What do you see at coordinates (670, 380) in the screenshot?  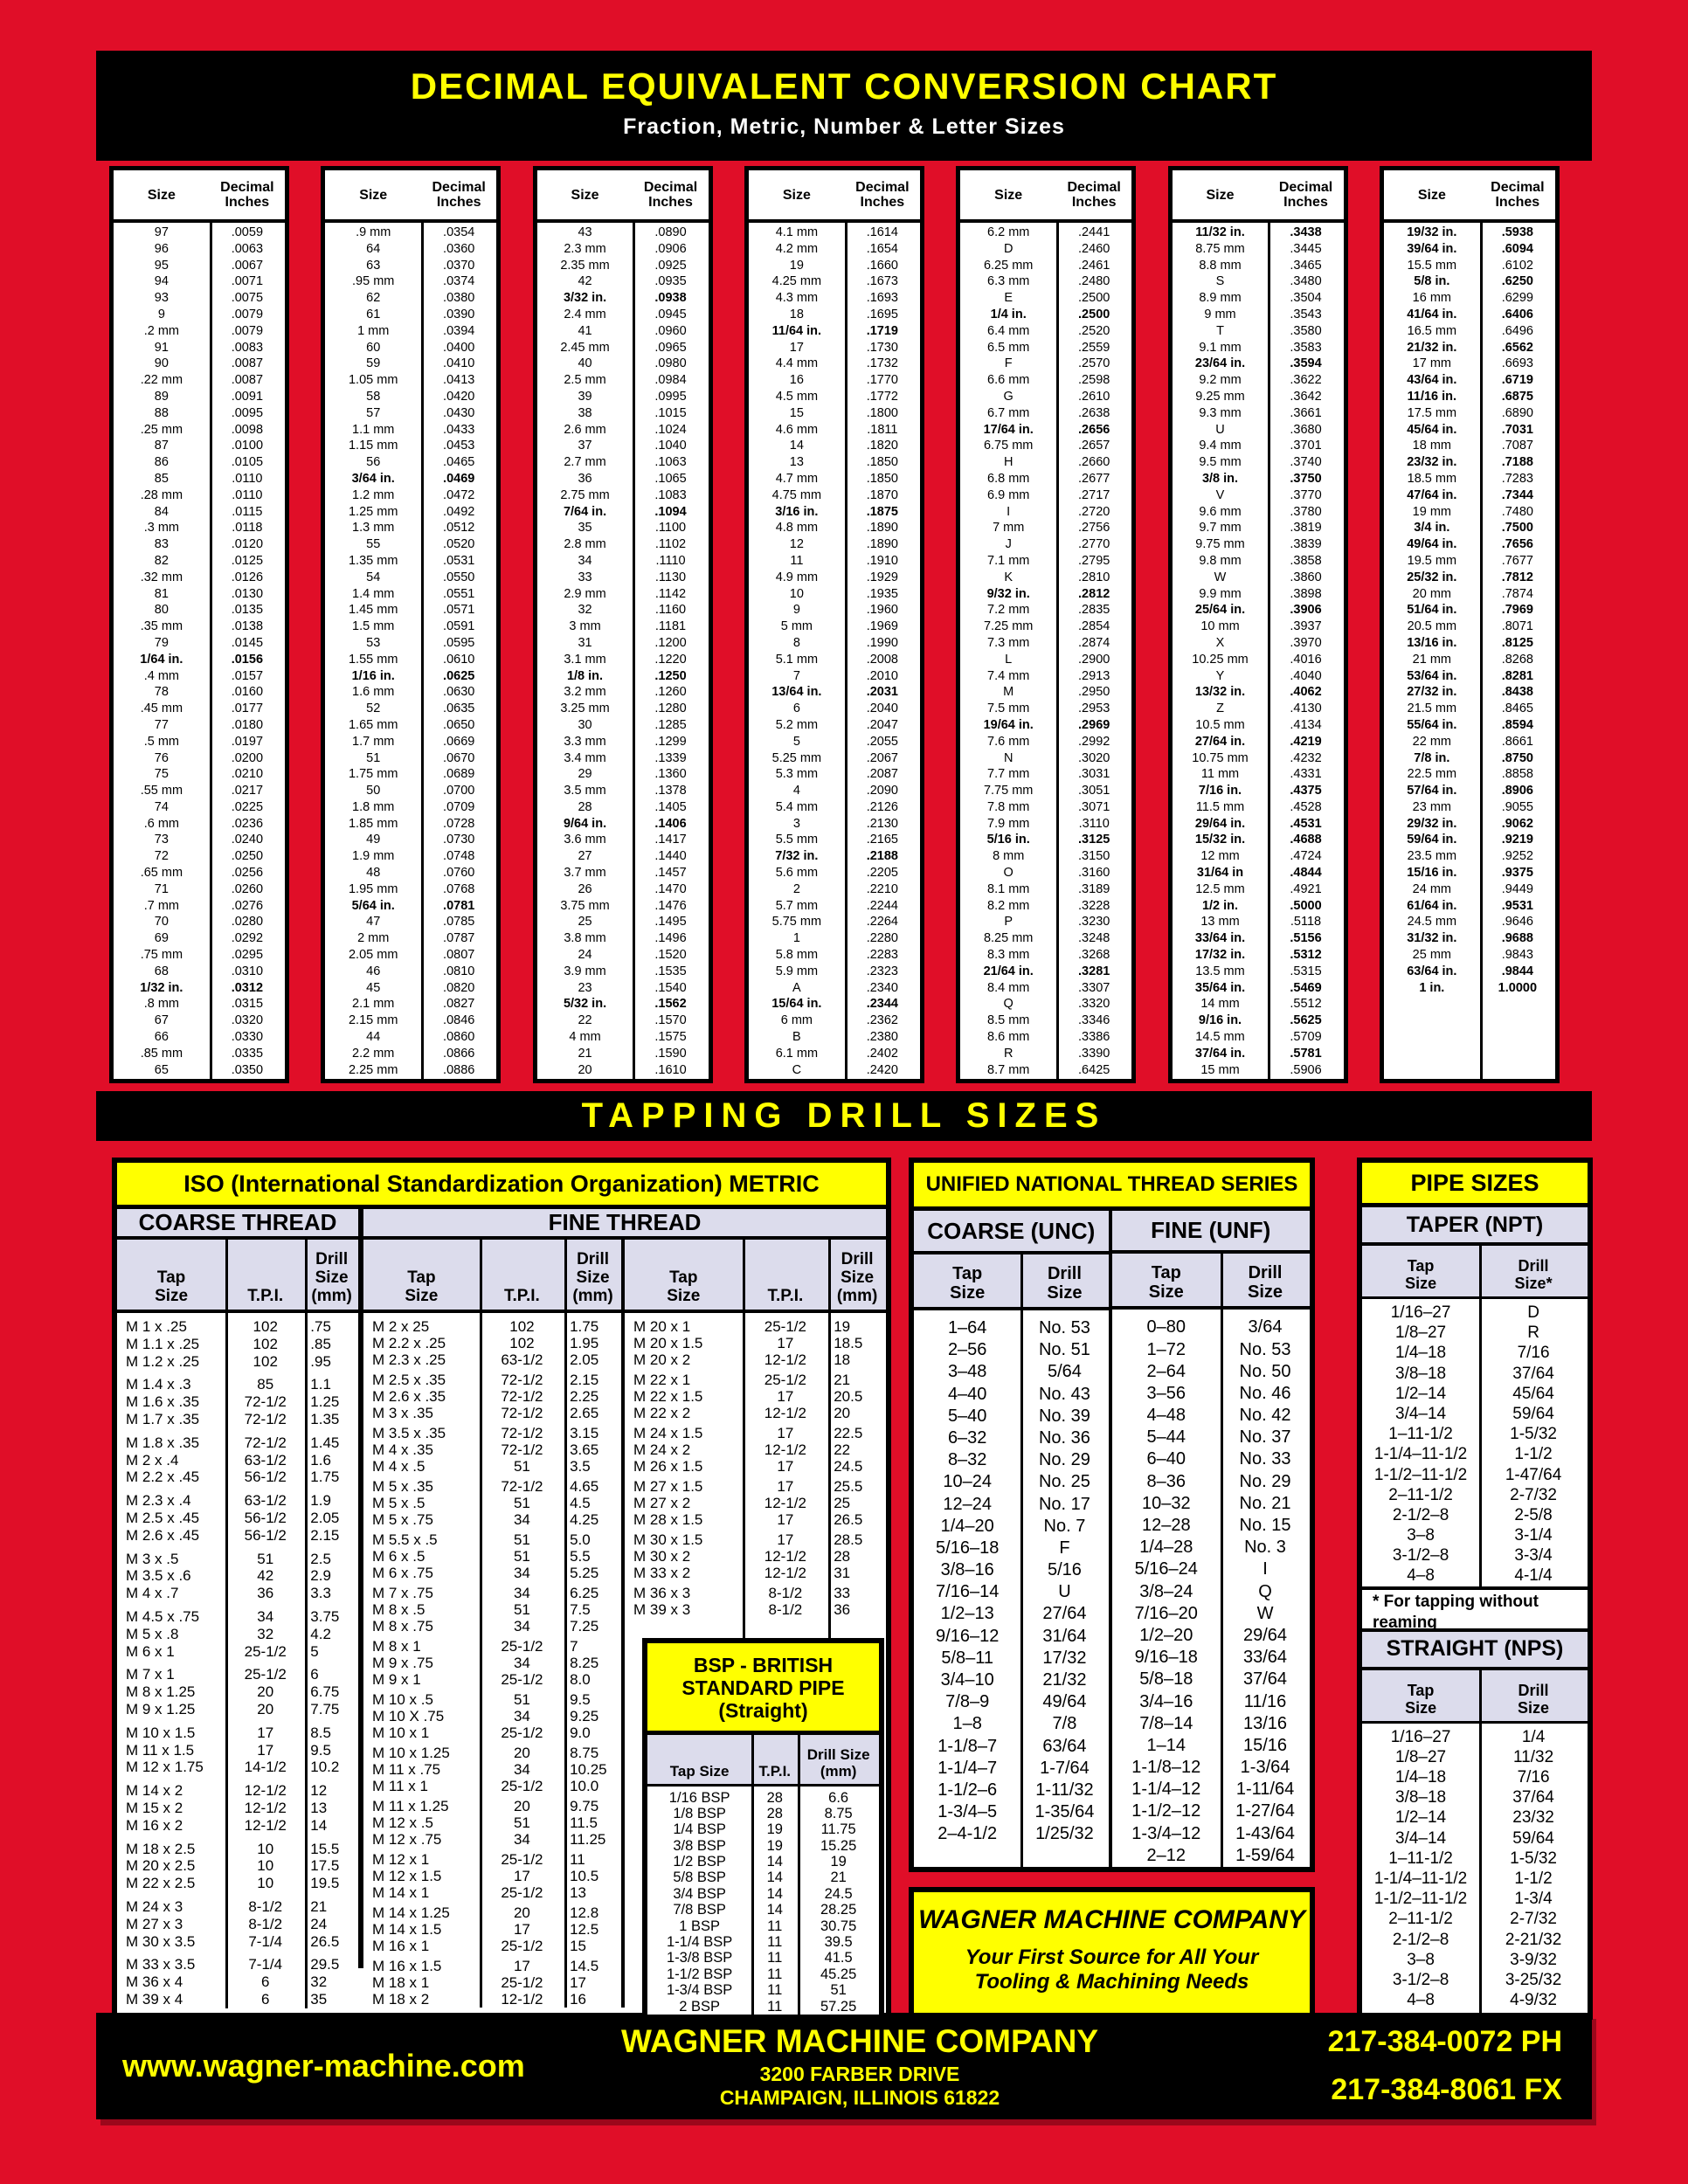 I see `decimal-cell: .0984` at bounding box center [670, 380].